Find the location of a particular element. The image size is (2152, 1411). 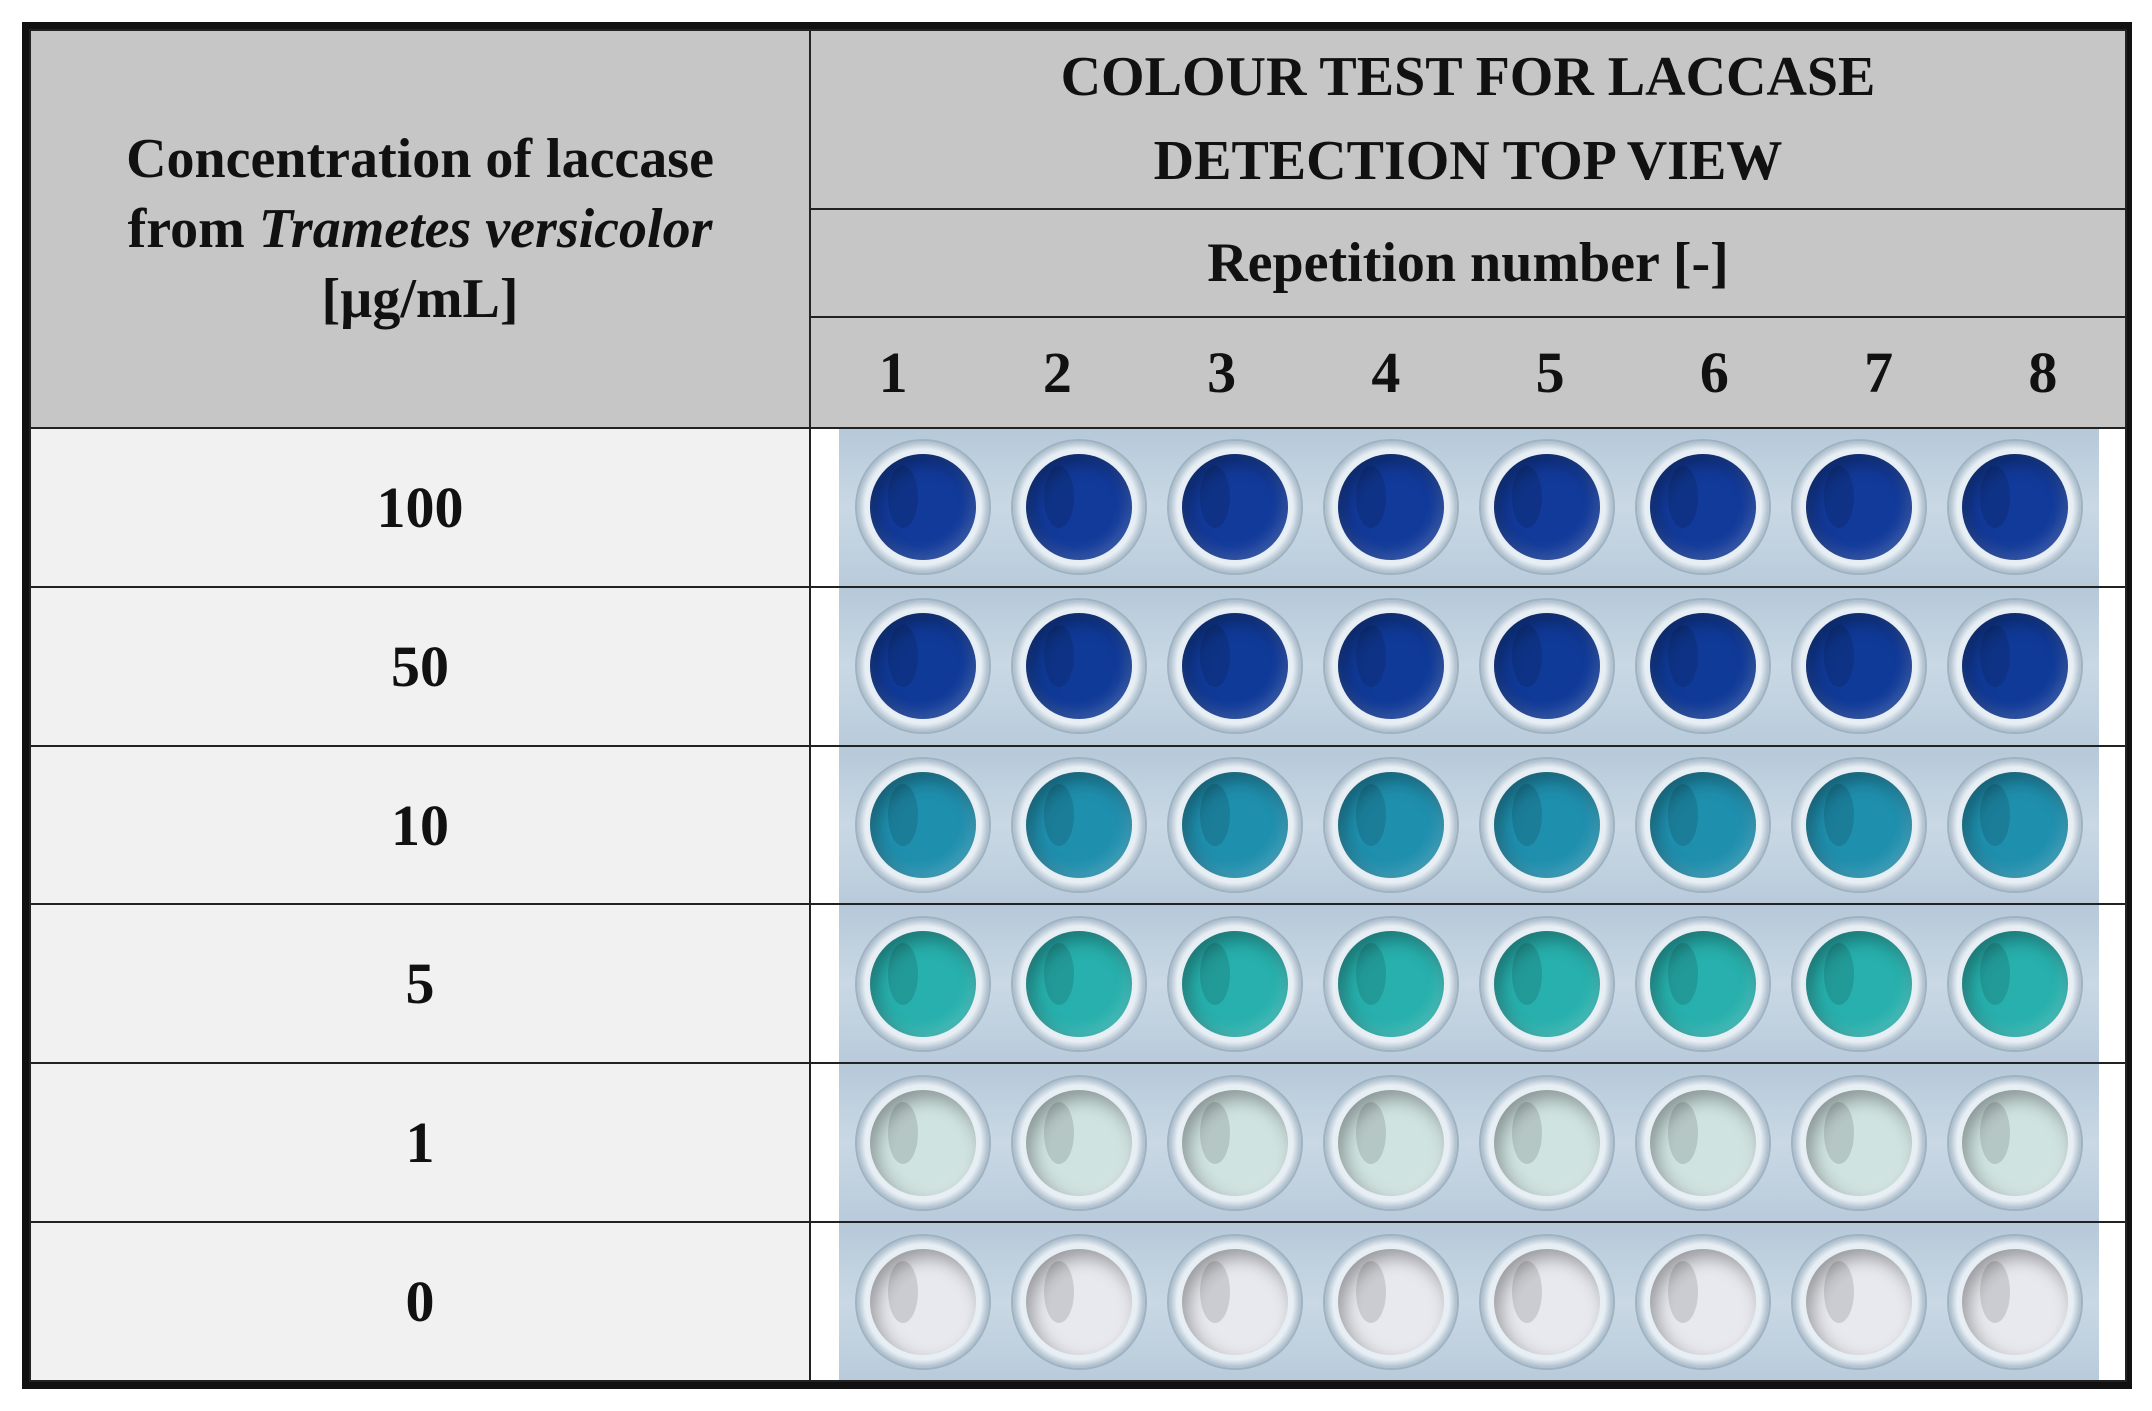

title-line2: DETECTION TOP VIEW is located at coordinates (1468, 161).